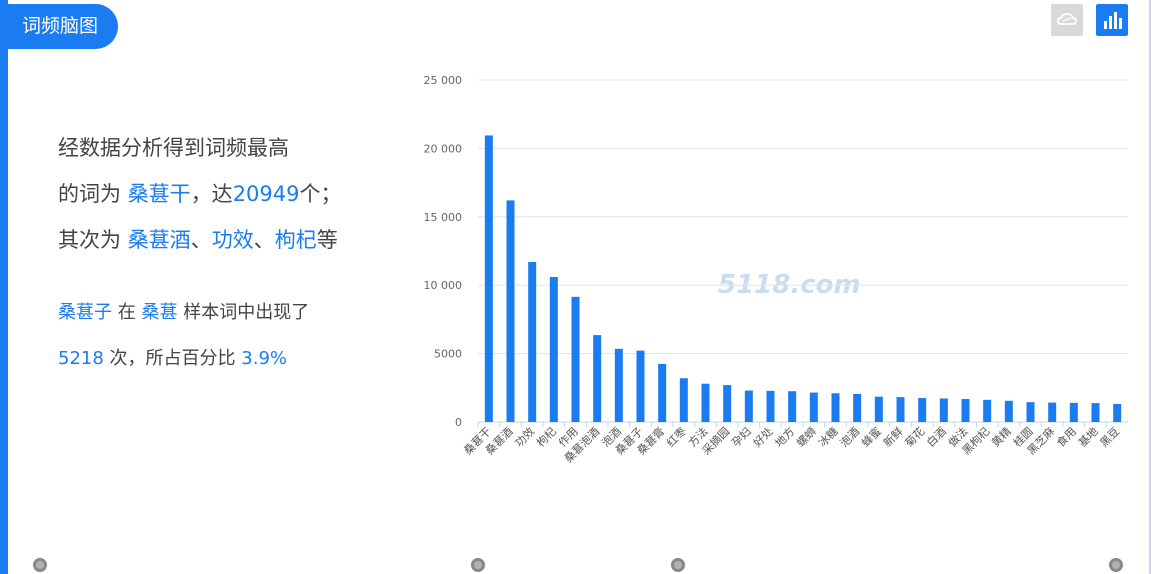 The width and height of the screenshot is (1151, 574). What do you see at coordinates (676, 437) in the screenshot?
I see `x-tick-label: 红枣` at bounding box center [676, 437].